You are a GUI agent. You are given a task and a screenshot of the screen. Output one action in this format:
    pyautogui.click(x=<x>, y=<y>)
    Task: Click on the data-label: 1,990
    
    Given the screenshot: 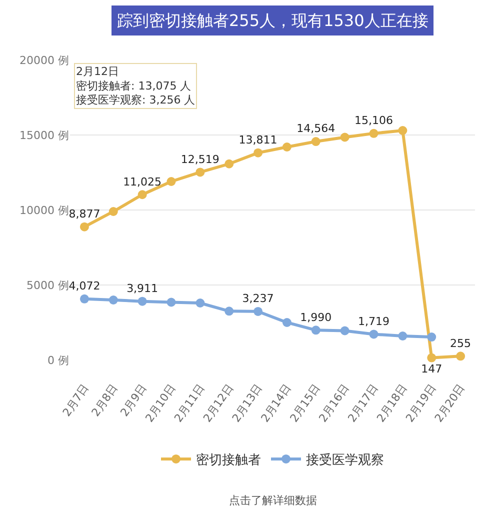 What is the action you would take?
    pyautogui.click(x=316, y=317)
    